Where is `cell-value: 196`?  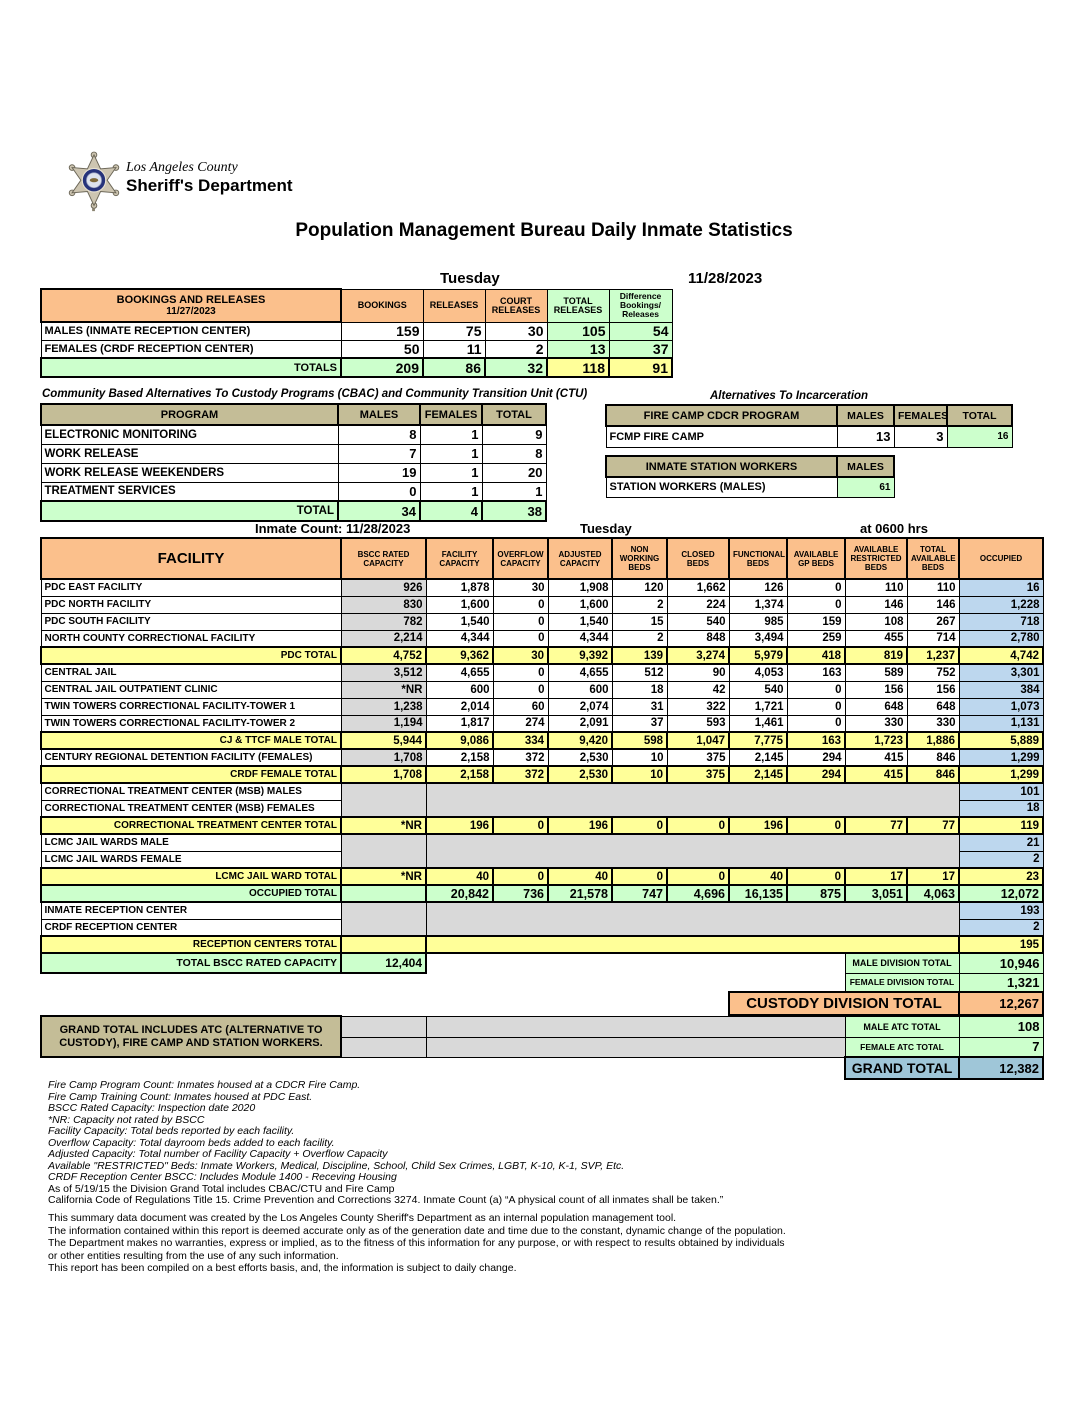
cell-value: 196 is located at coordinates (459, 825).